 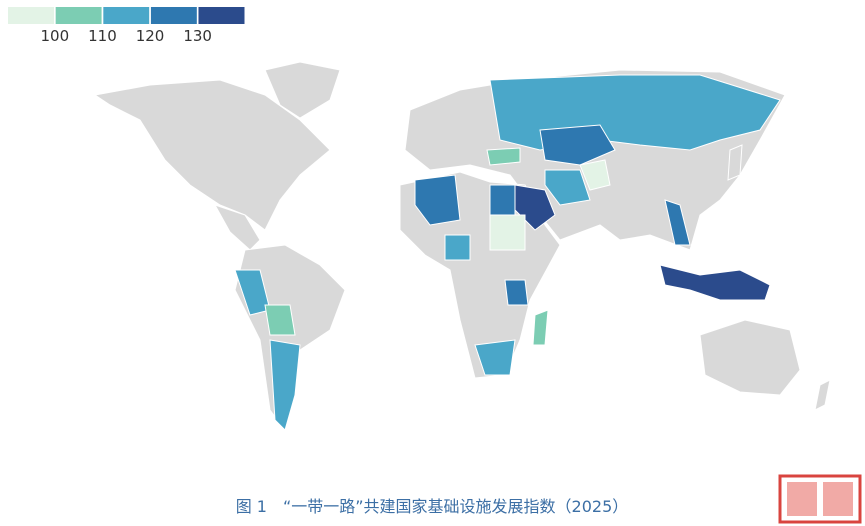 What do you see at coordinates (302, 90) in the screenshot?
I see `greenland` at bounding box center [302, 90].